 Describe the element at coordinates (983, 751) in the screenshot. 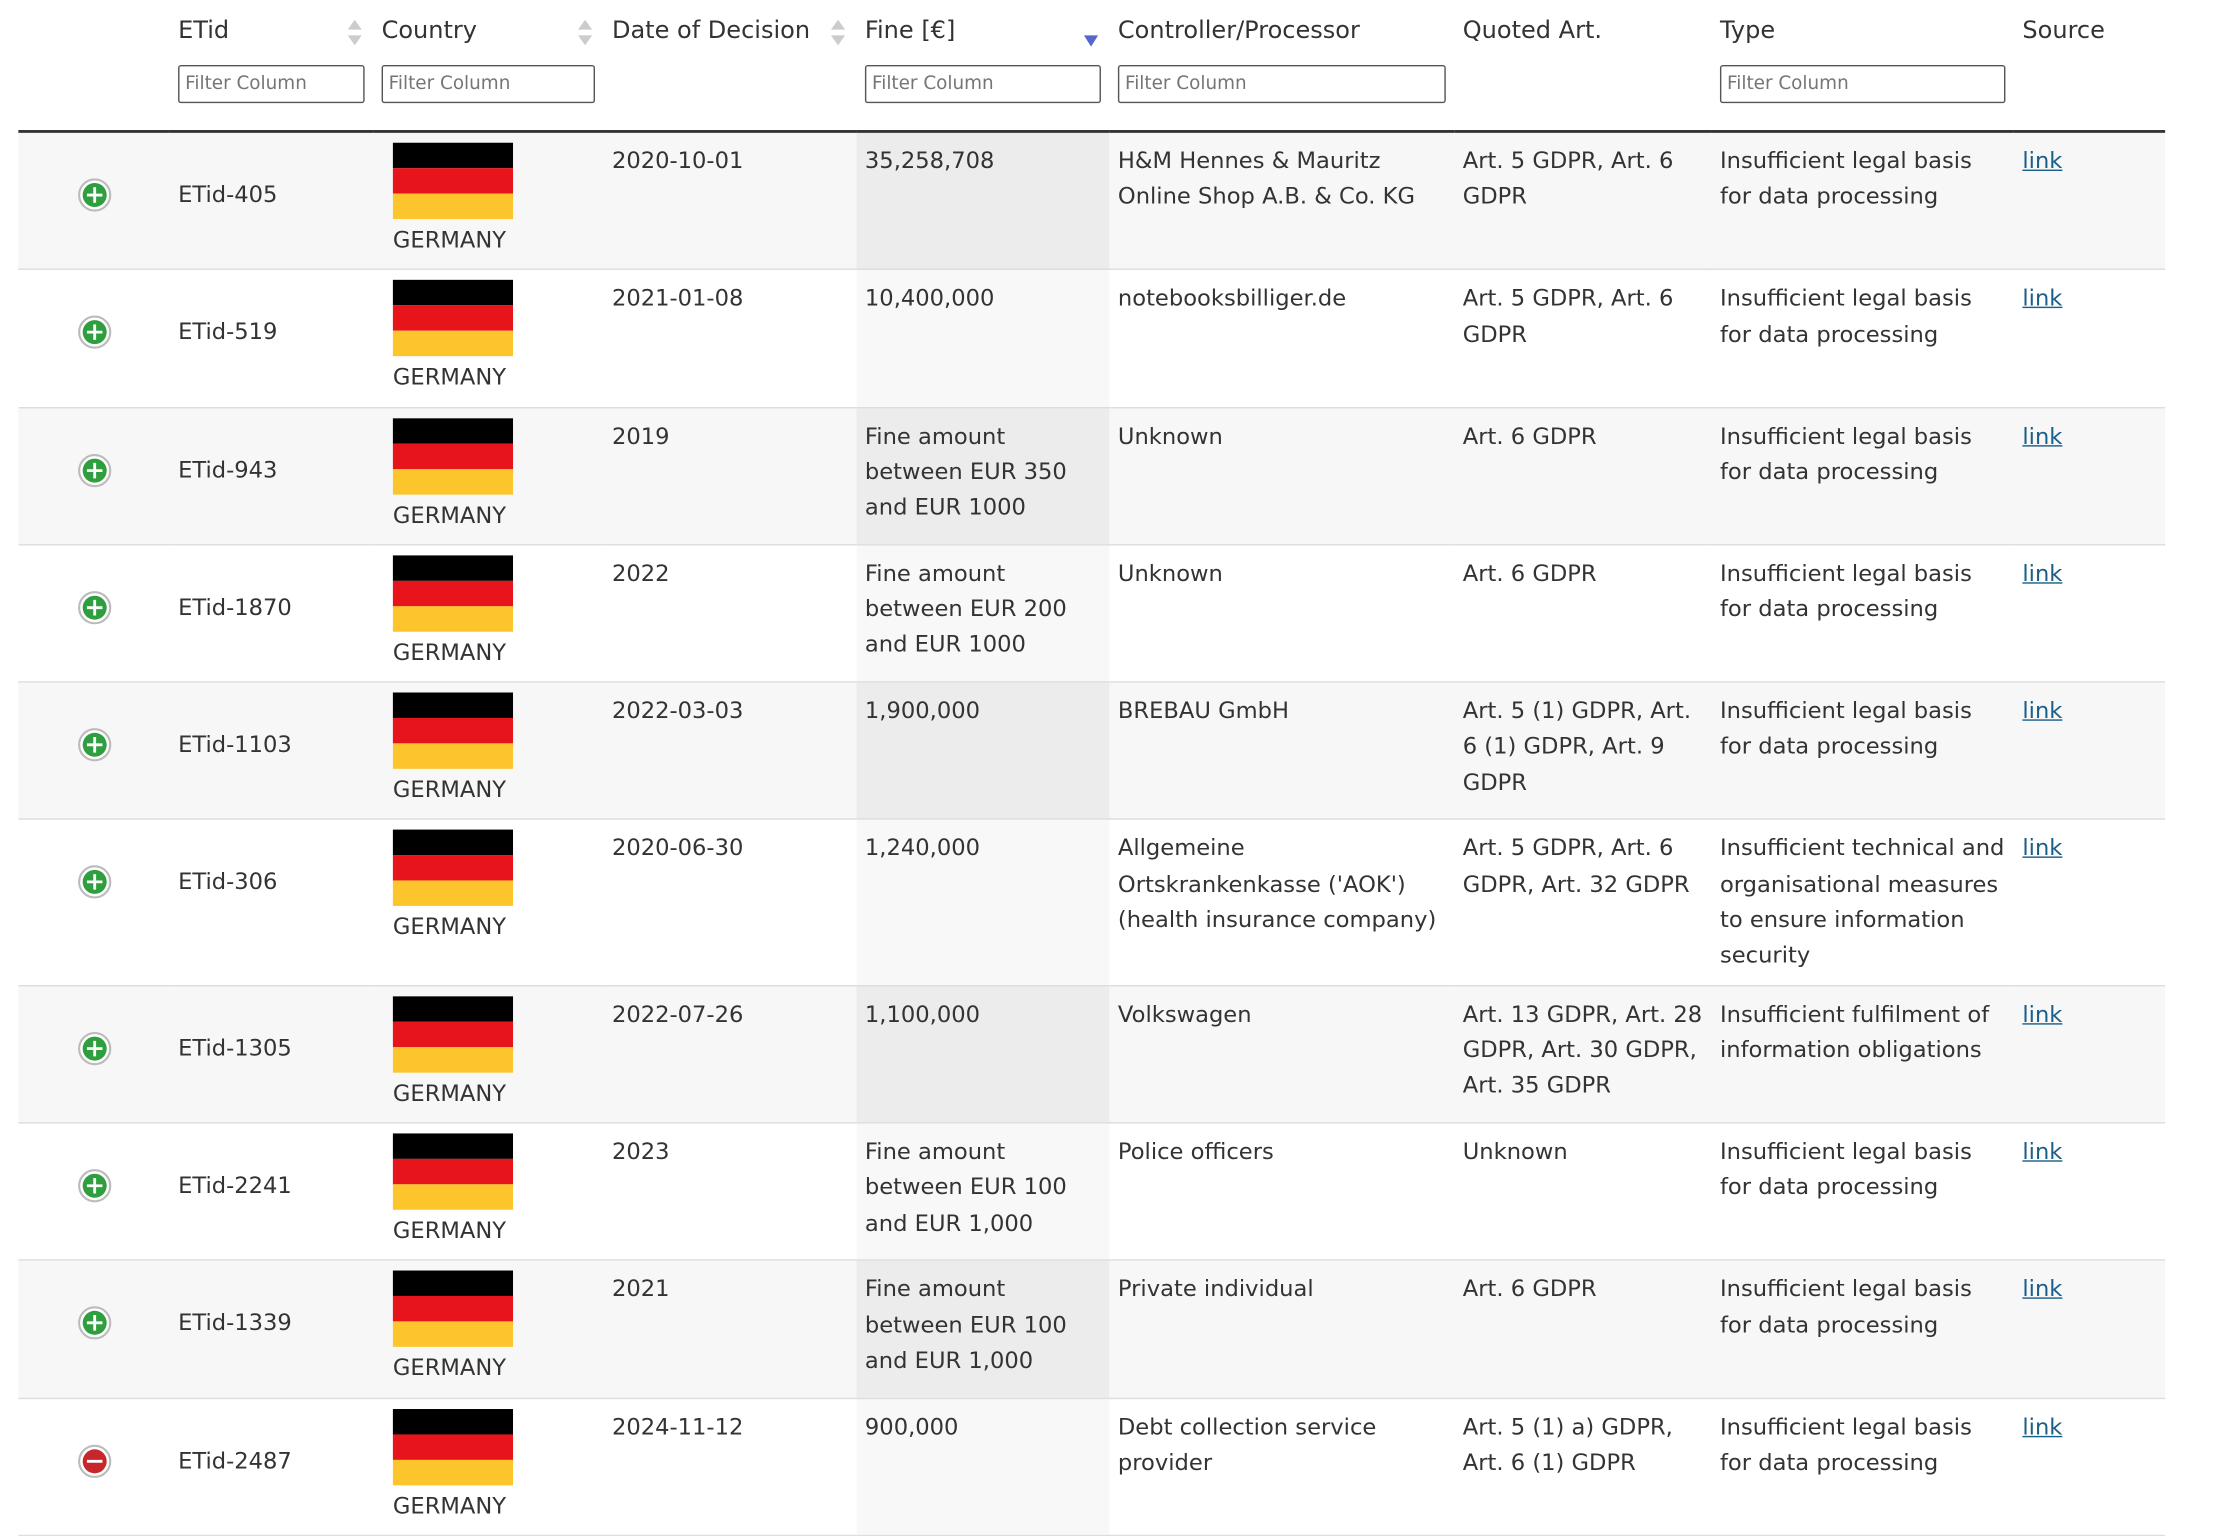

I see `fine: 1,900,000` at that location.